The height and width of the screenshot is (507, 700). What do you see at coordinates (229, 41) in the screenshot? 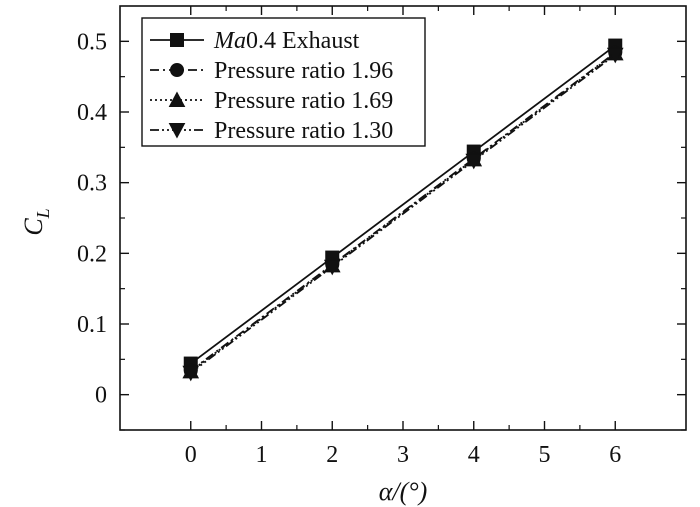
I see `legend-label-italic-0: Ma` at bounding box center [229, 41].